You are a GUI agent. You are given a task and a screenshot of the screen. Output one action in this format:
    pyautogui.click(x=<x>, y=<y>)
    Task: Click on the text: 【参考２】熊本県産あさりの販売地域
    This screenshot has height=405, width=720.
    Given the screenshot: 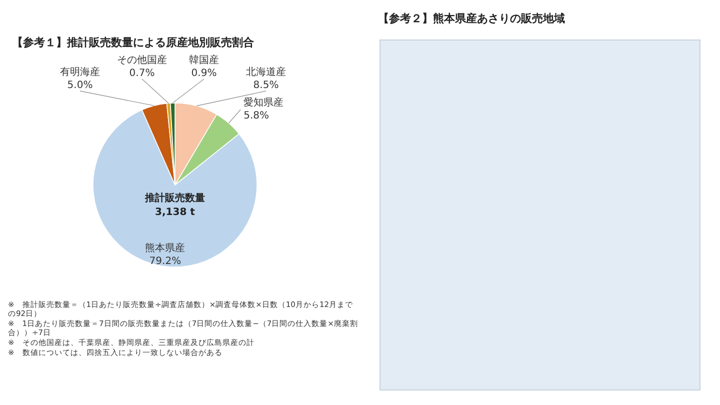 What is the action you would take?
    pyautogui.click(x=471, y=18)
    